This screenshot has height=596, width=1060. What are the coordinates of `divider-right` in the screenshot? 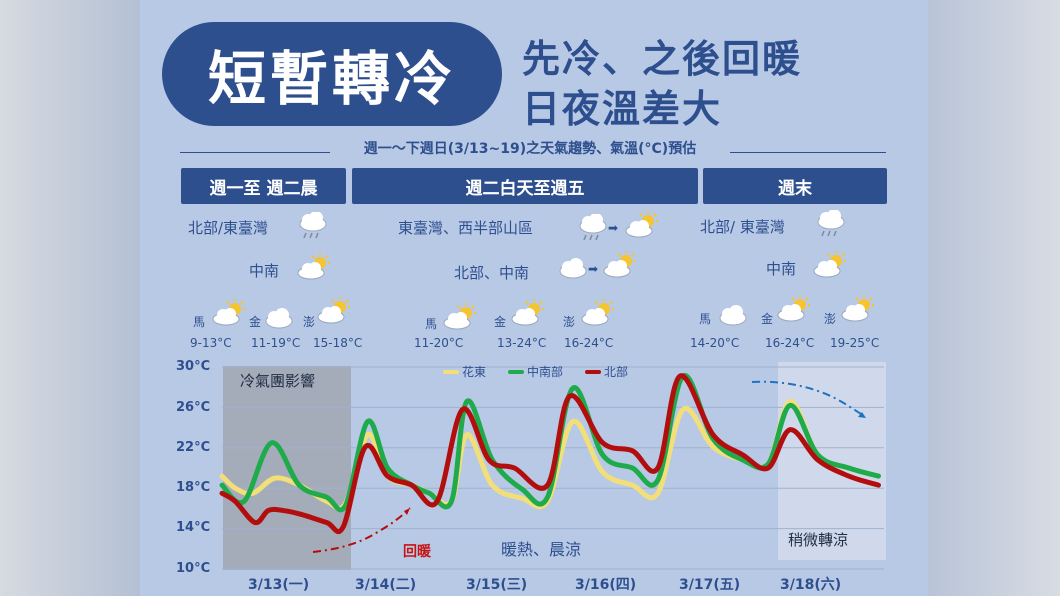 It's located at (808, 152).